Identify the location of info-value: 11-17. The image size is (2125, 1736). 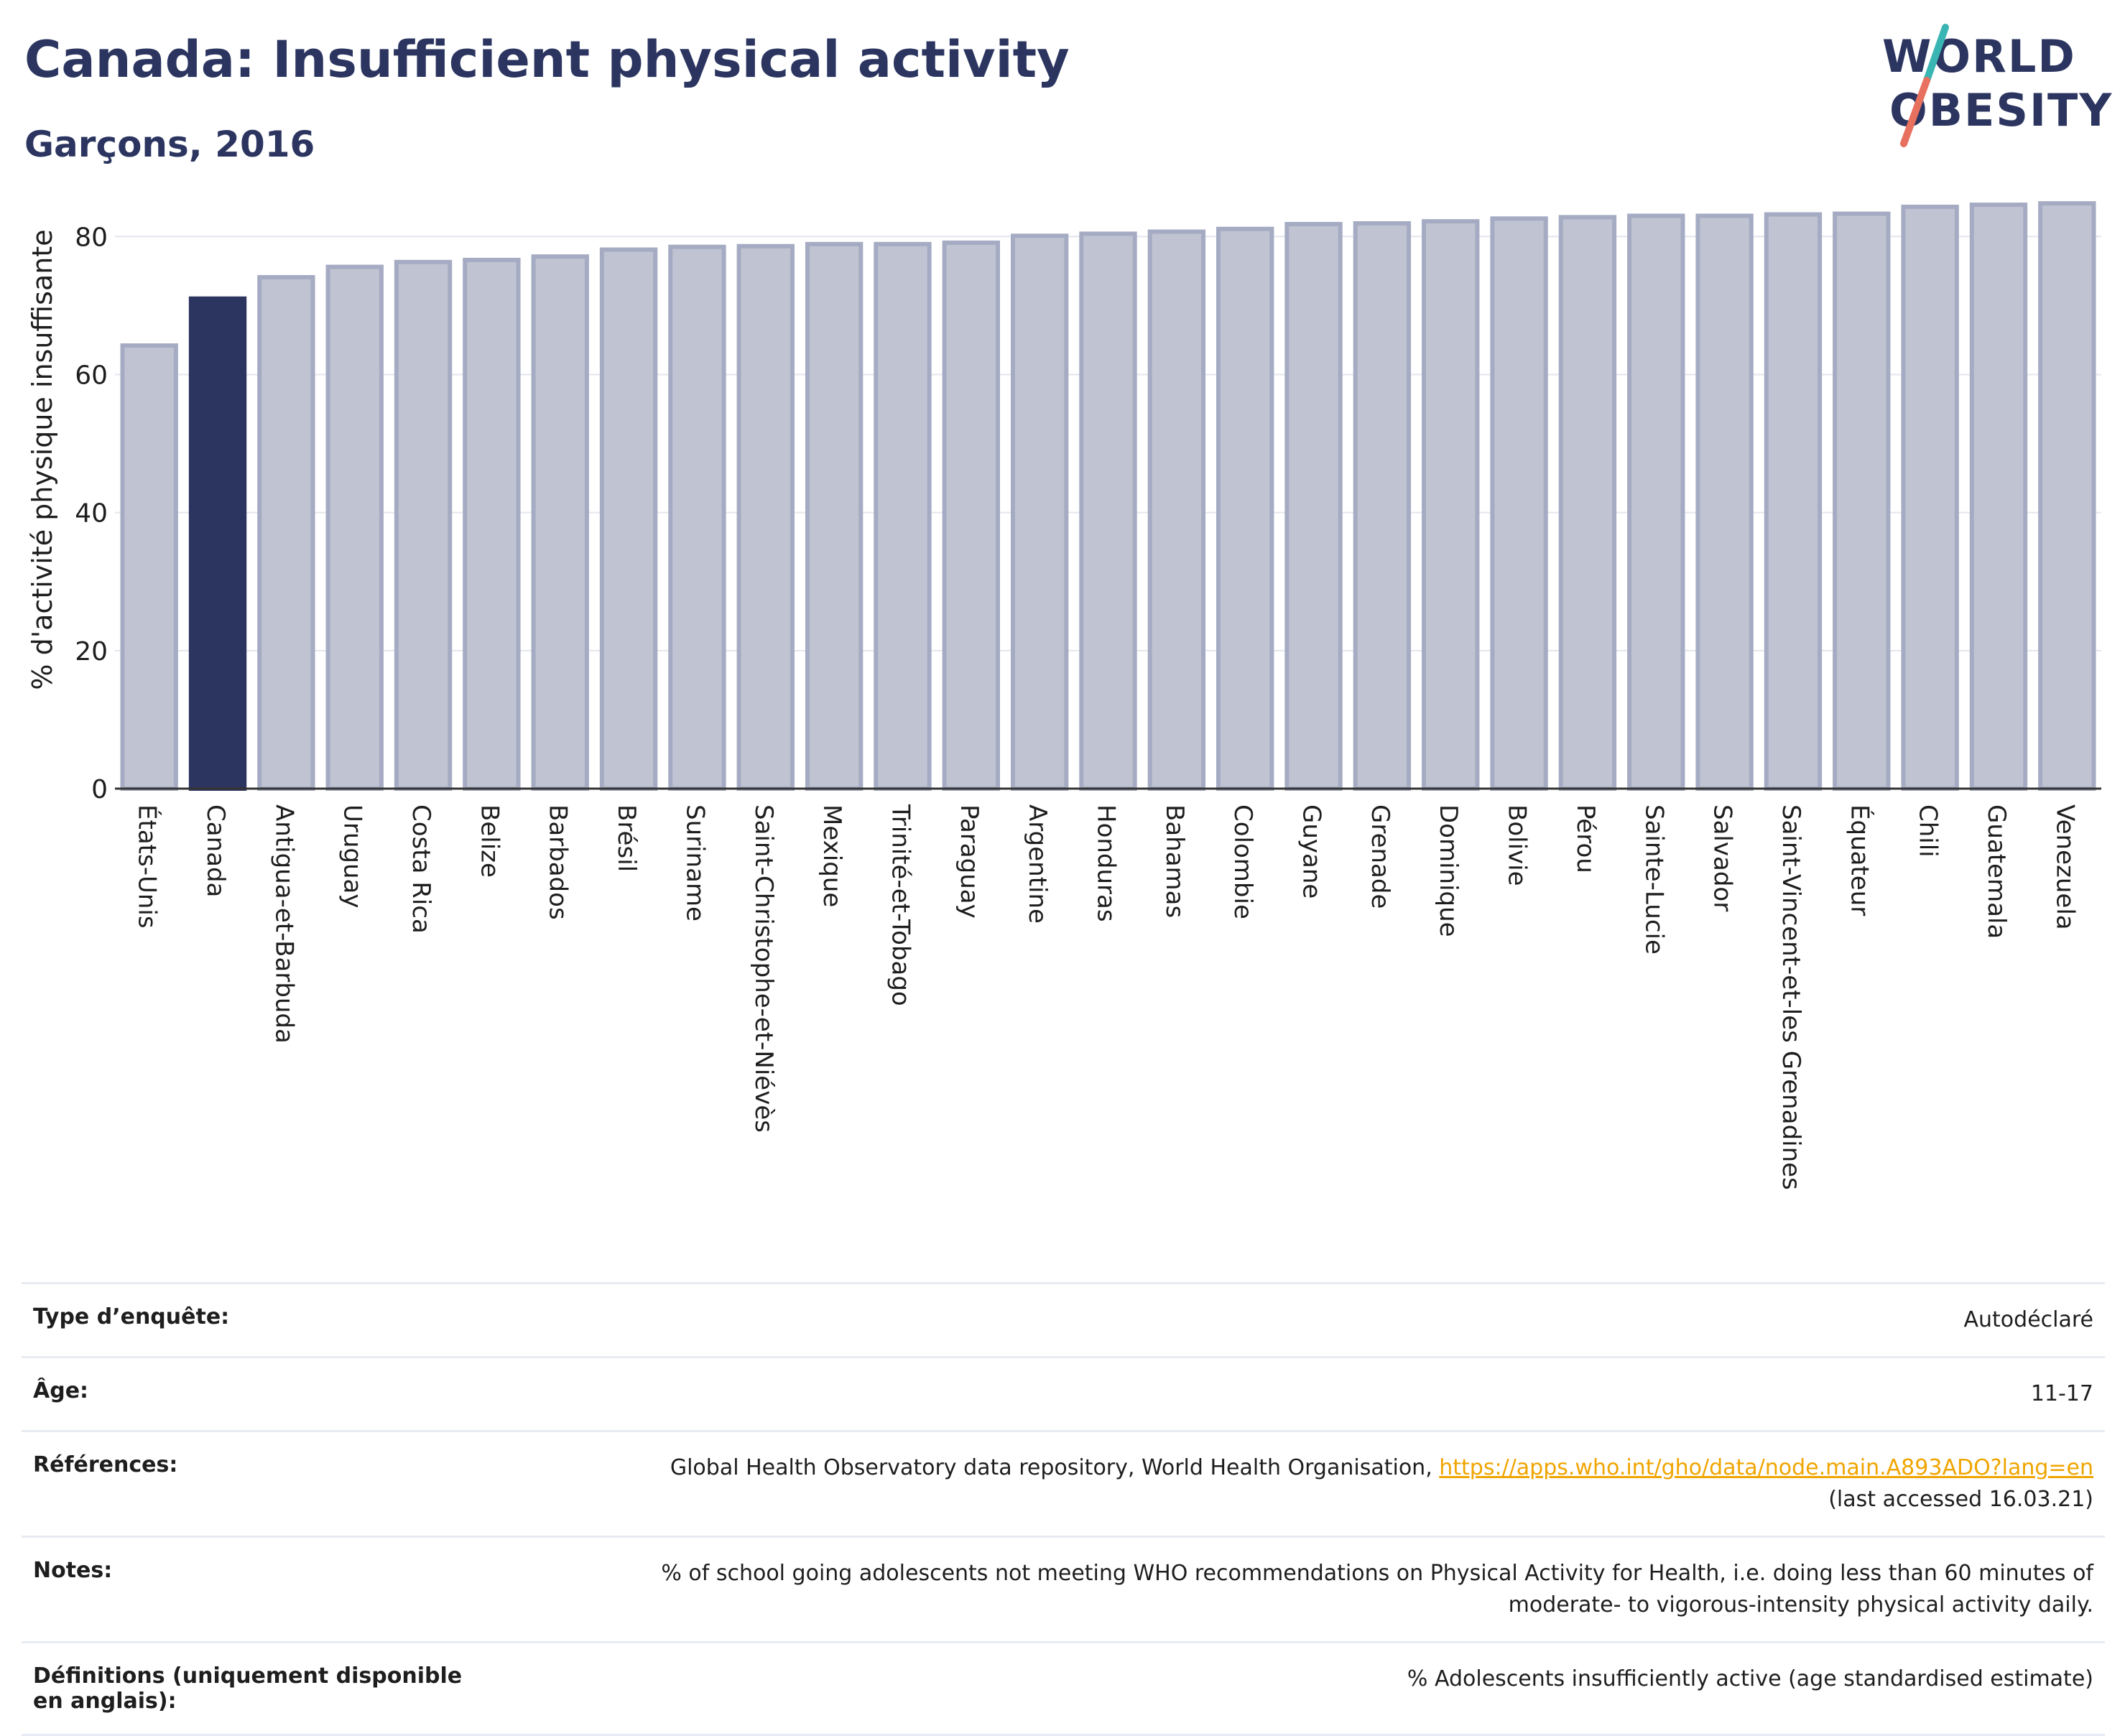
(2061, 1393).